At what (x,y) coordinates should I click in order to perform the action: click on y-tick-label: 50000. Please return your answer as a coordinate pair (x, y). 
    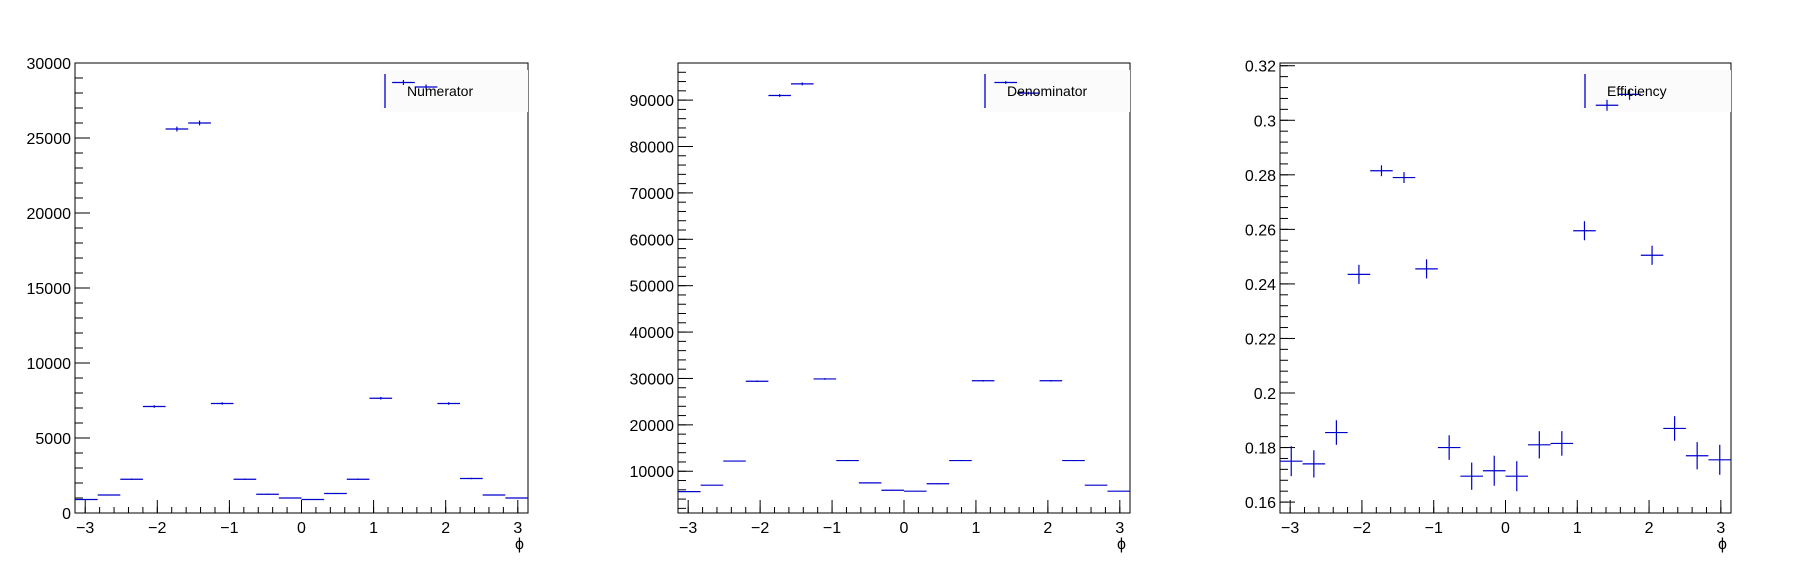
    Looking at the image, I should click on (652, 287).